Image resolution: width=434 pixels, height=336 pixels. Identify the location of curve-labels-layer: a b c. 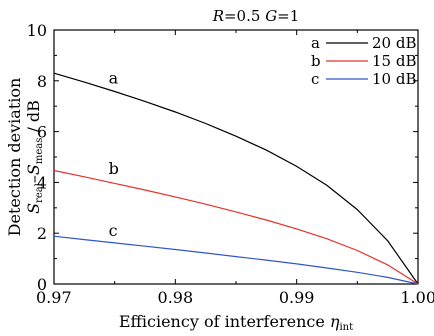
(114, 155).